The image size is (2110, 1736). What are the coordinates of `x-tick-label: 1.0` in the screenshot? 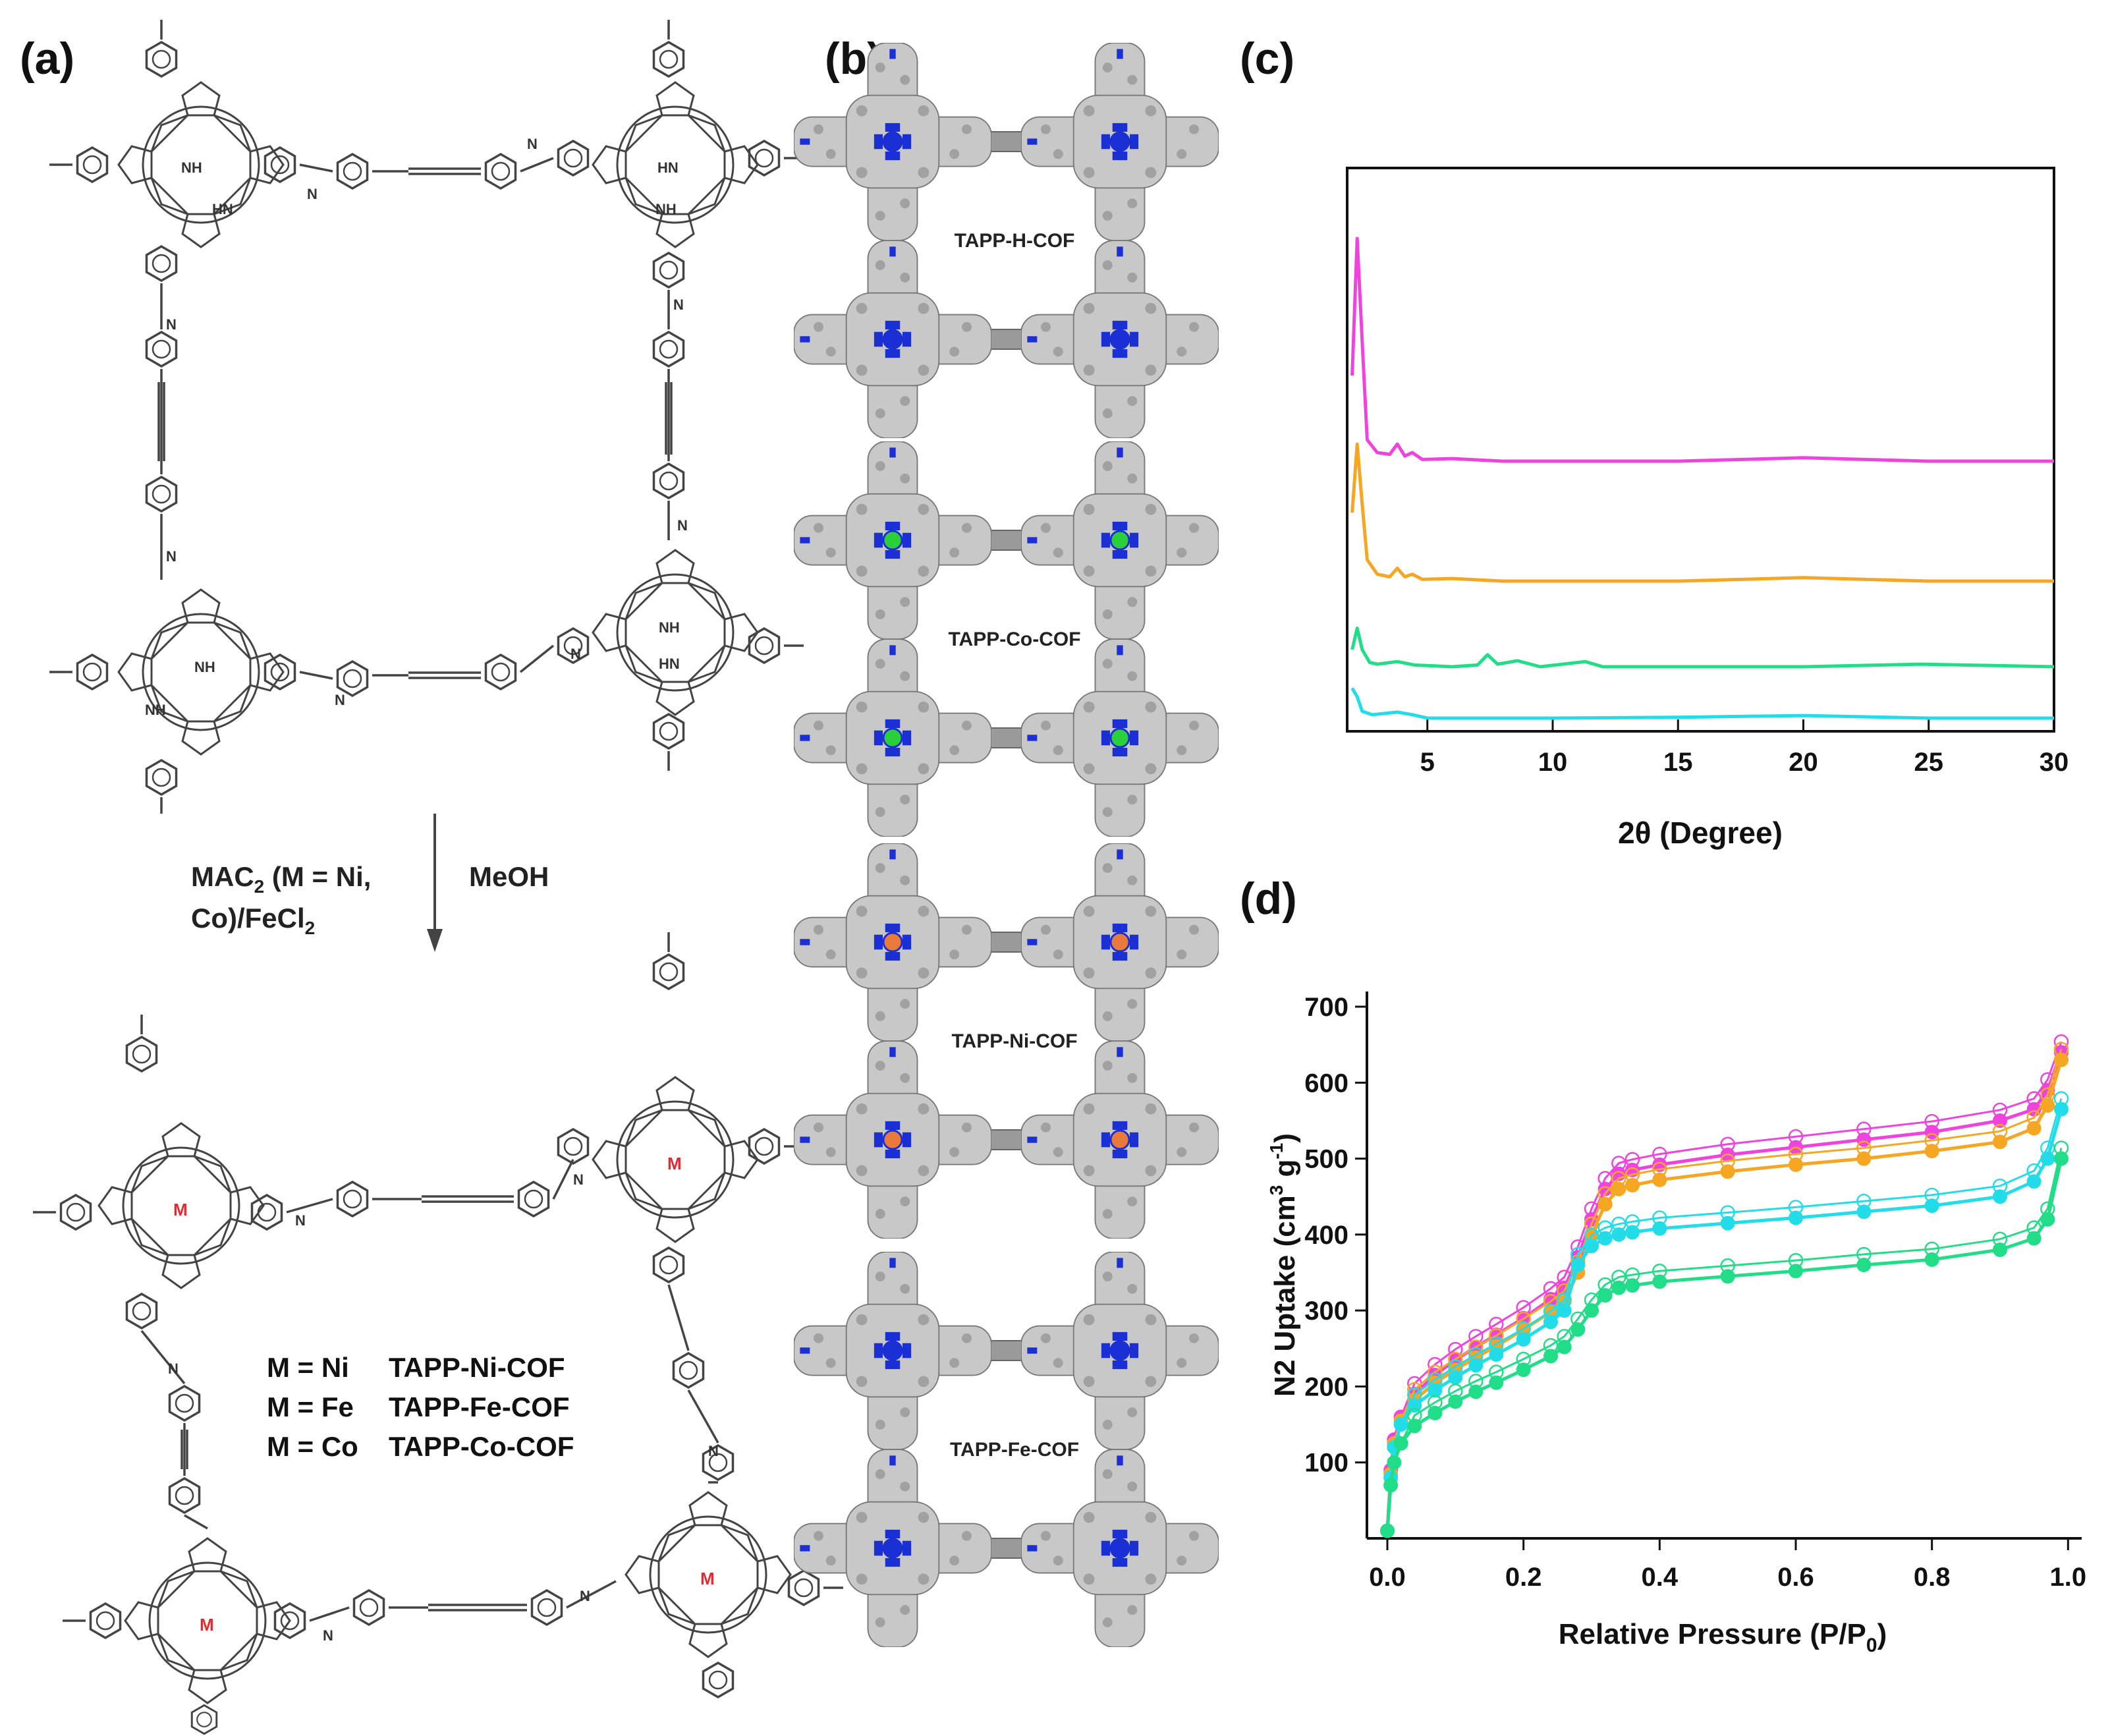 It's located at (2068, 1577).